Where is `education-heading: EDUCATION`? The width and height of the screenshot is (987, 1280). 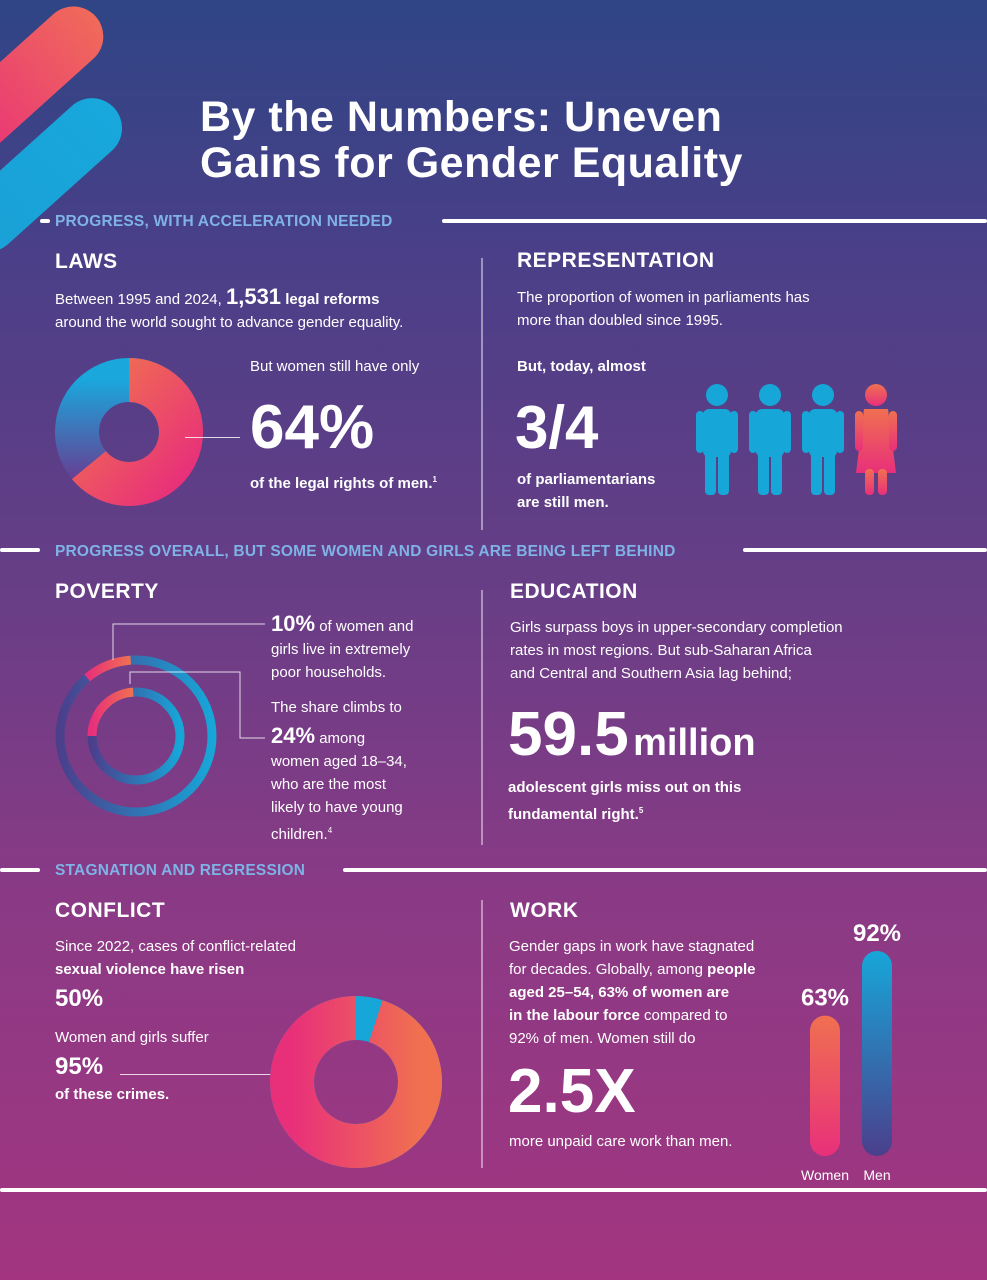
education-heading: EDUCATION is located at coordinates (574, 591).